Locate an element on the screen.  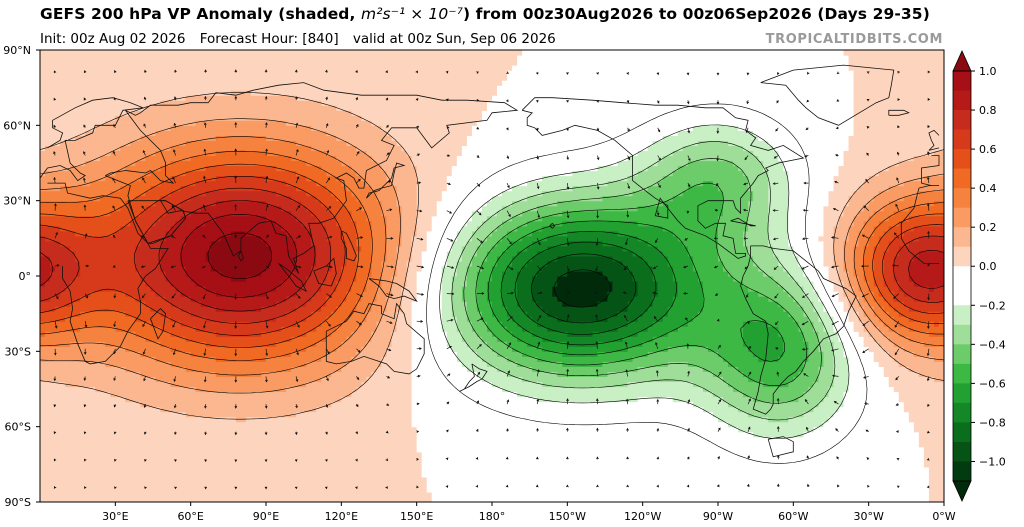
lon-tick-label: 90°E is located at coordinates (266, 516).